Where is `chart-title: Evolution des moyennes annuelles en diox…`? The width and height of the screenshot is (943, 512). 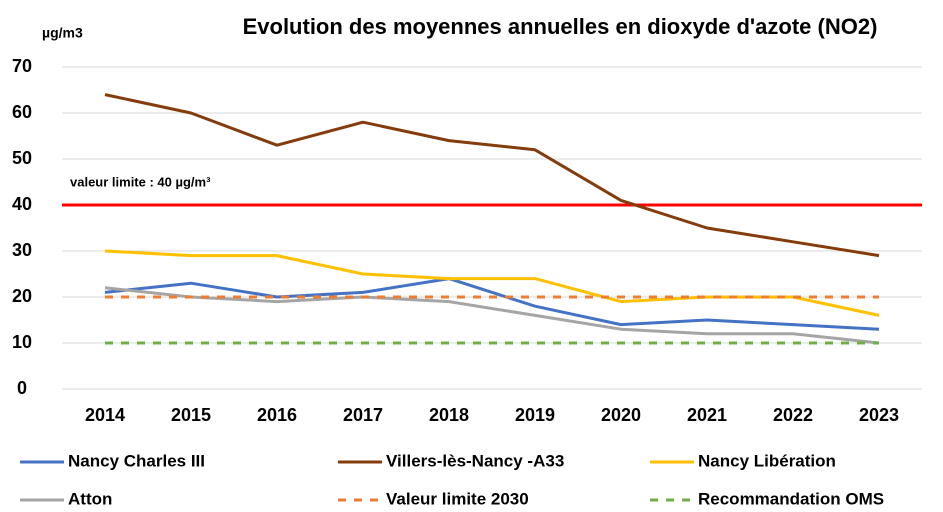 chart-title: Evolution des moyennes annuelles en diox… is located at coordinates (560, 26).